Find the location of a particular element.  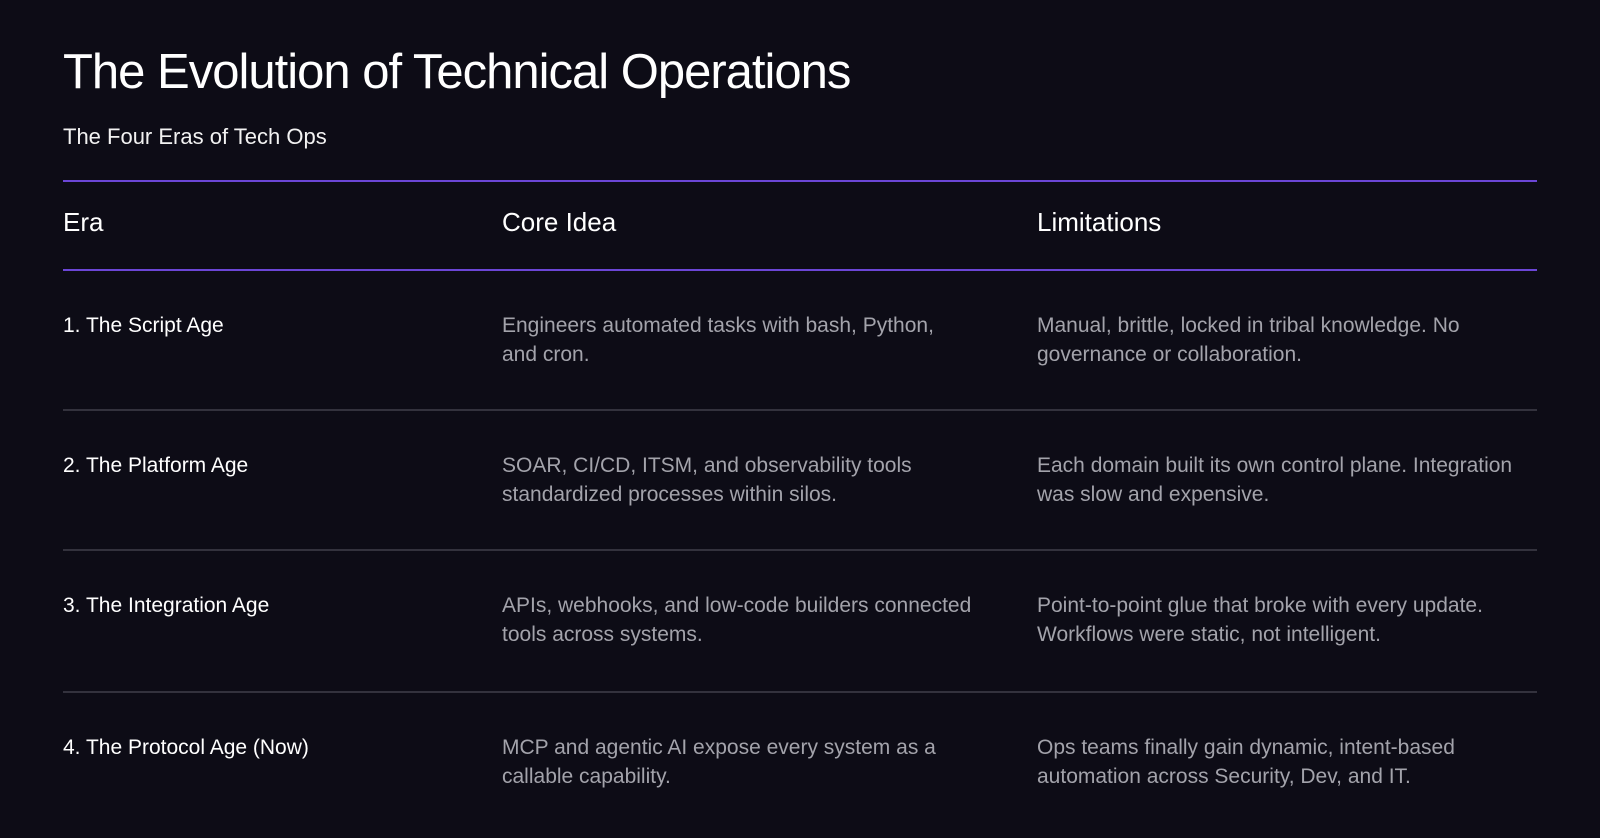

header-core-idea: Core Idea is located at coordinates (559, 222).